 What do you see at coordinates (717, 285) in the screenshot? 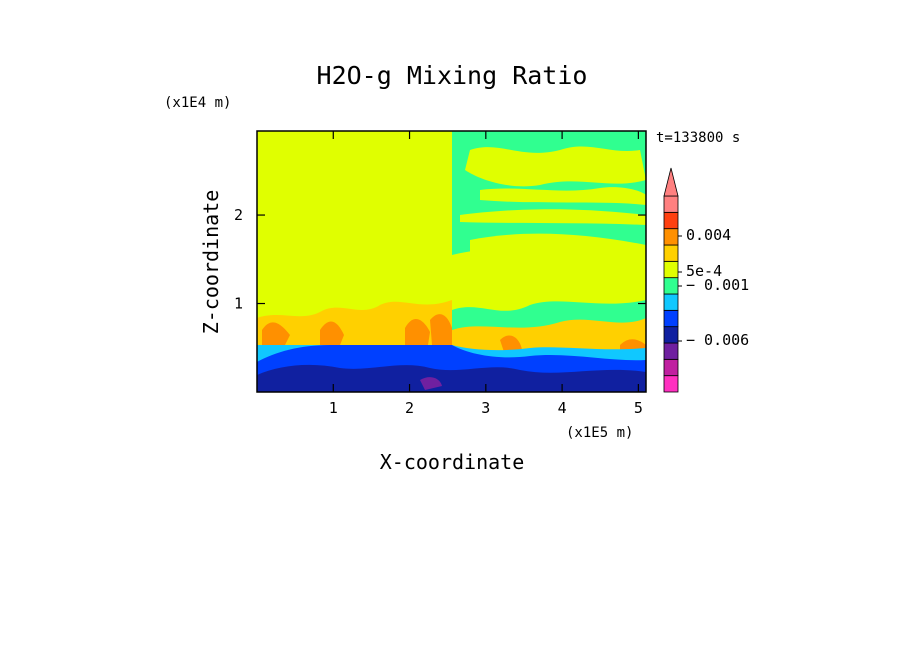
I see `colorbar-label: − 0.001` at bounding box center [717, 285].